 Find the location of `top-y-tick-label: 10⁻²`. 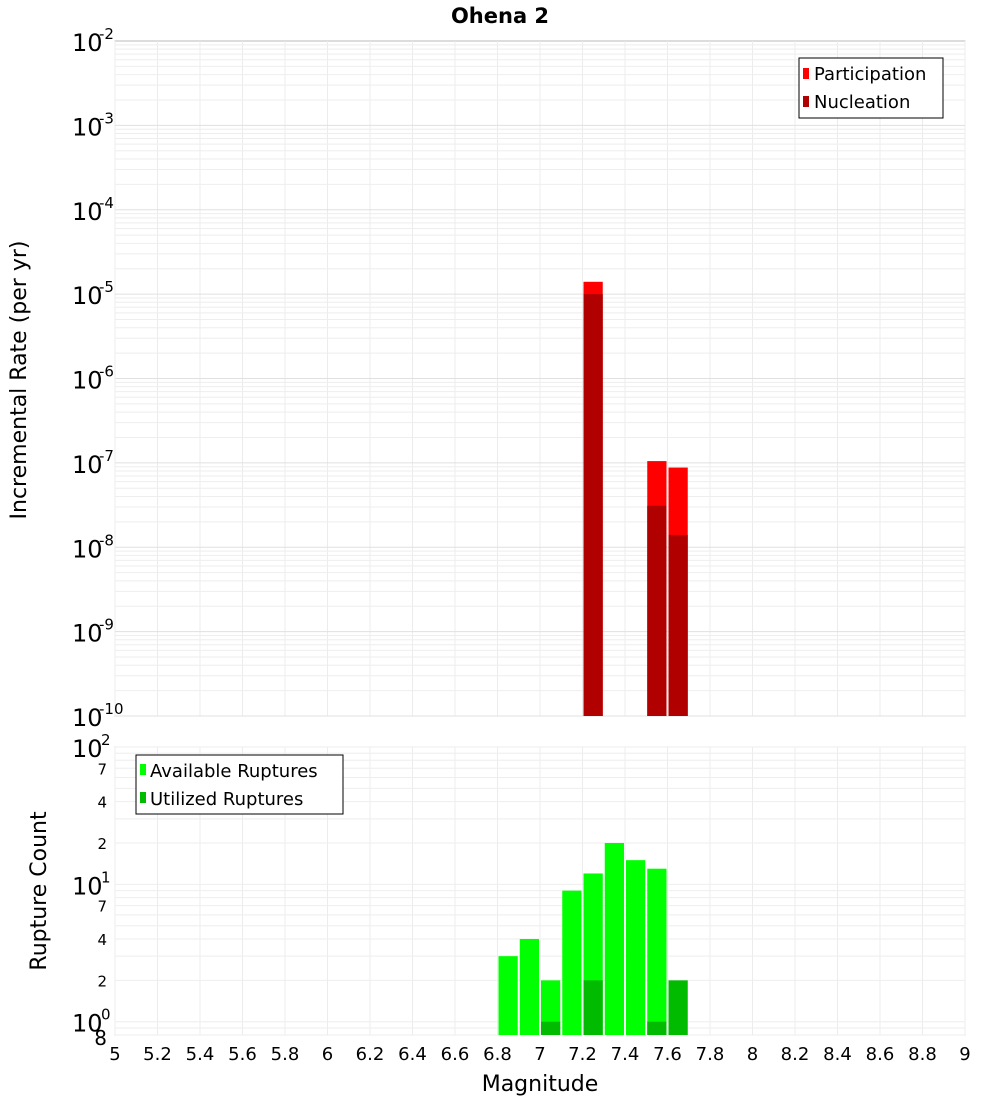

top-y-tick-label: 10⁻² is located at coordinates (93, 41).